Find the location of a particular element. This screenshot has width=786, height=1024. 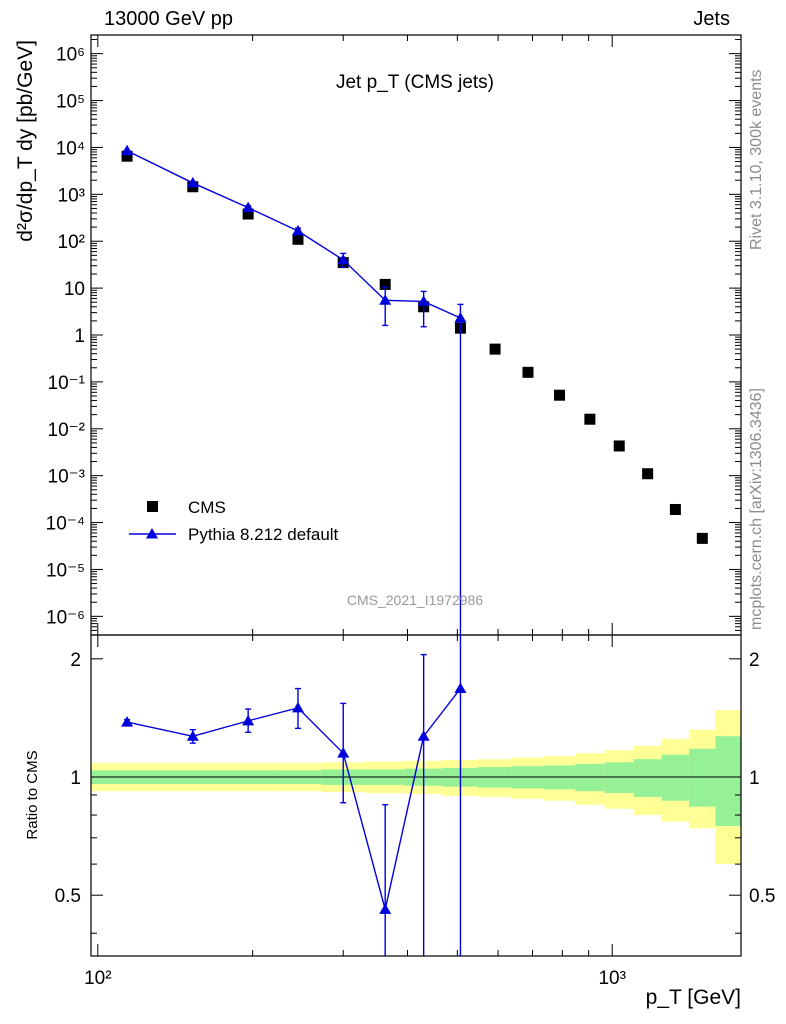

pythia-ratio-line is located at coordinates (294, 799).